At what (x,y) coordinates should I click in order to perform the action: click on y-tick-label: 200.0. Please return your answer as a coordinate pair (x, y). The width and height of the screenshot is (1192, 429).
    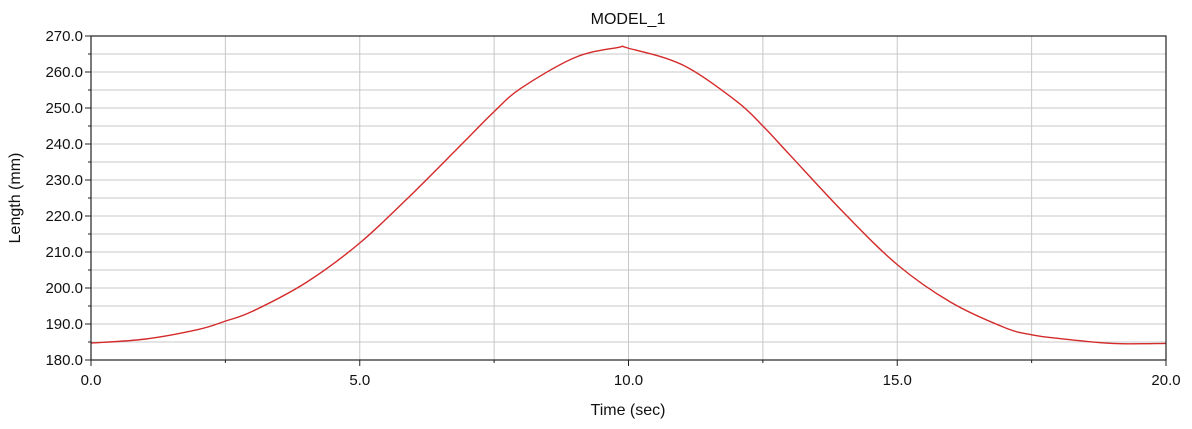
    Looking at the image, I should click on (64, 288).